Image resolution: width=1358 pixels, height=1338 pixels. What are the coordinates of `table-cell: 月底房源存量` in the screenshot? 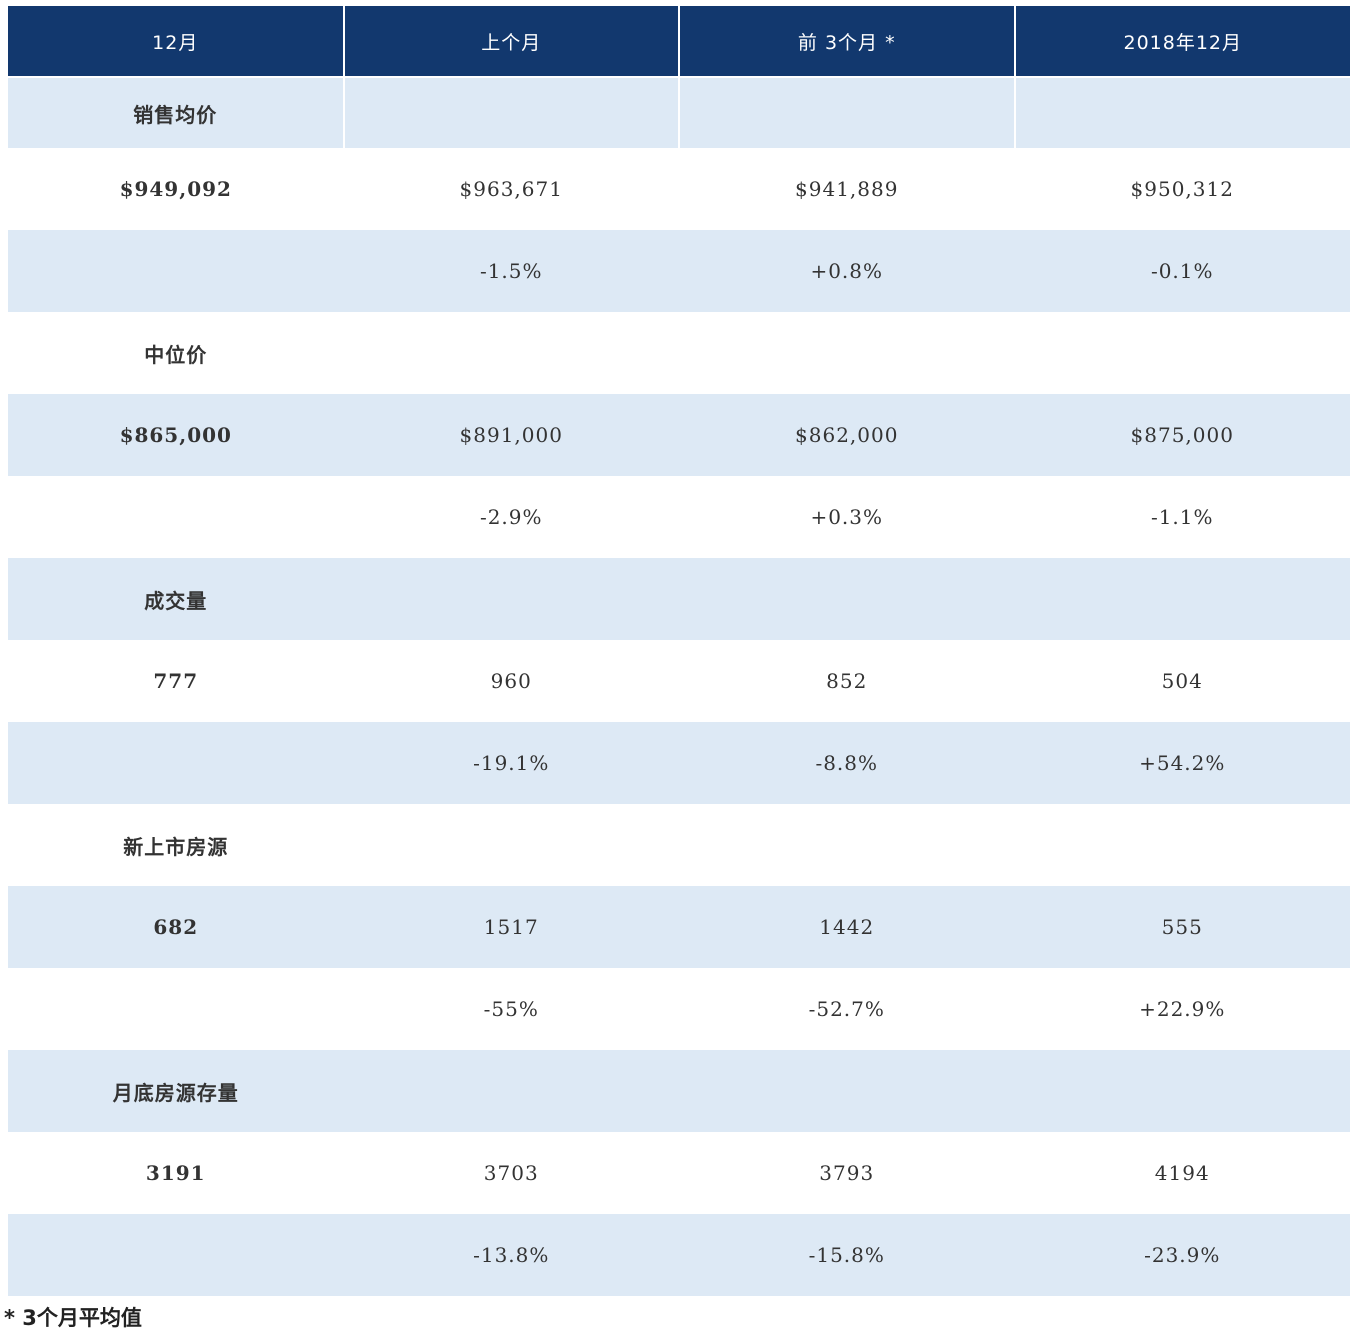 It's located at (176, 1091).